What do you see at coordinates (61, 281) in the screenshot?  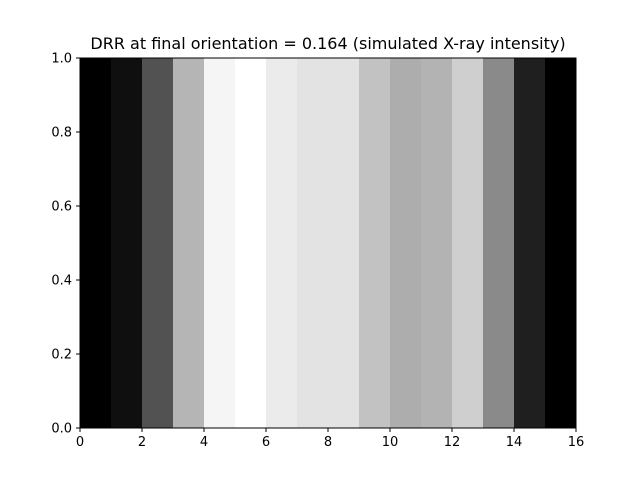 I see `y-tick-label: 0.4` at bounding box center [61, 281].